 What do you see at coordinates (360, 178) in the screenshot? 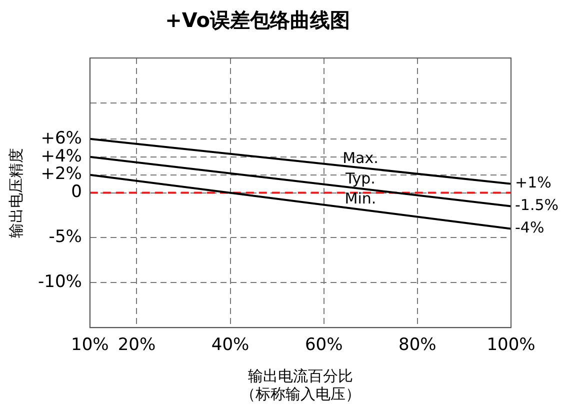
I see `series-label: Typ.` at bounding box center [360, 178].